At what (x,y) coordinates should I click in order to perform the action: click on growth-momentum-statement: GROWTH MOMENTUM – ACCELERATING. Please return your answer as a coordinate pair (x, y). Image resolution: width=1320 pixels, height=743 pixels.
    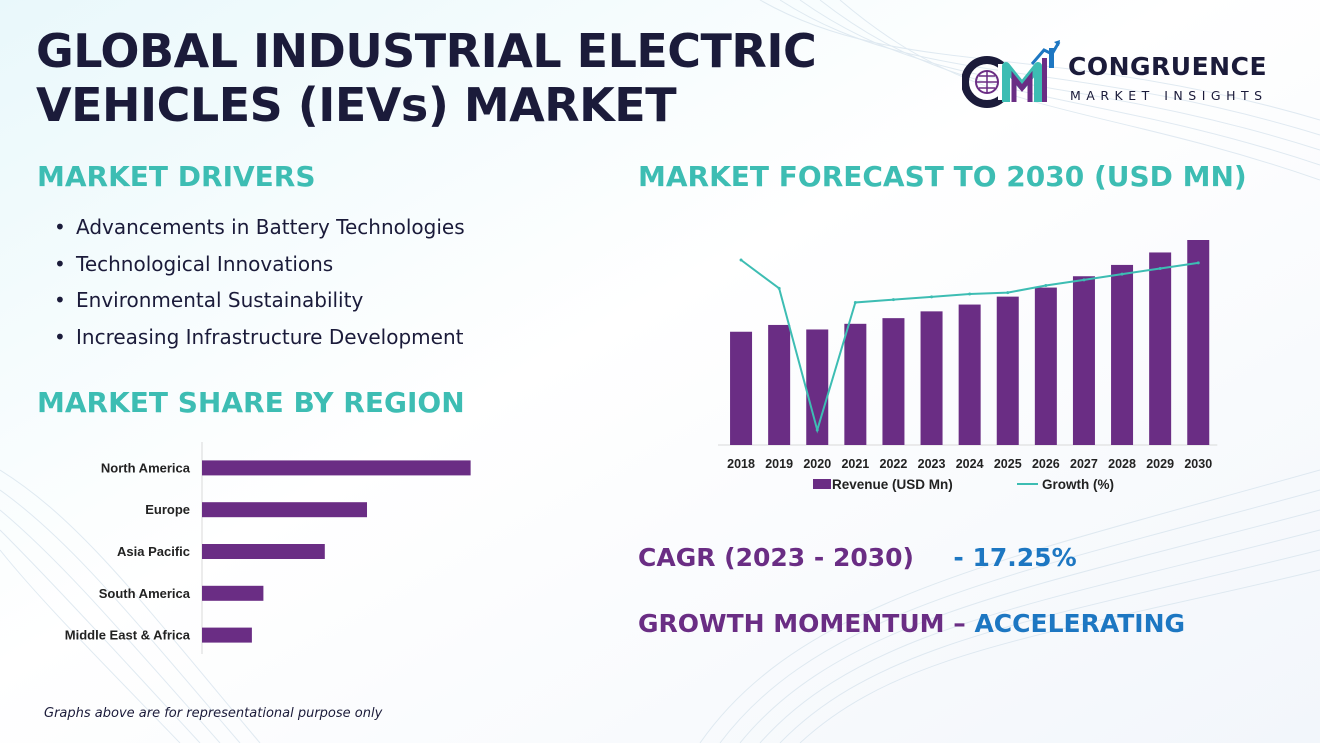
    Looking at the image, I should click on (911, 623).